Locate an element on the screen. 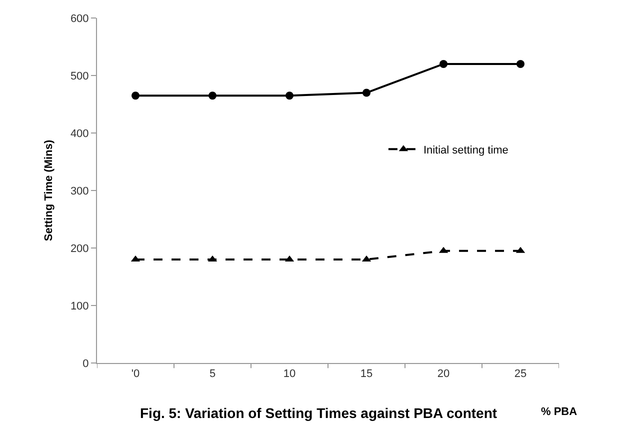 Image resolution: width=626 pixels, height=435 pixels. legend-label: Initial setting time is located at coordinates (465, 150).